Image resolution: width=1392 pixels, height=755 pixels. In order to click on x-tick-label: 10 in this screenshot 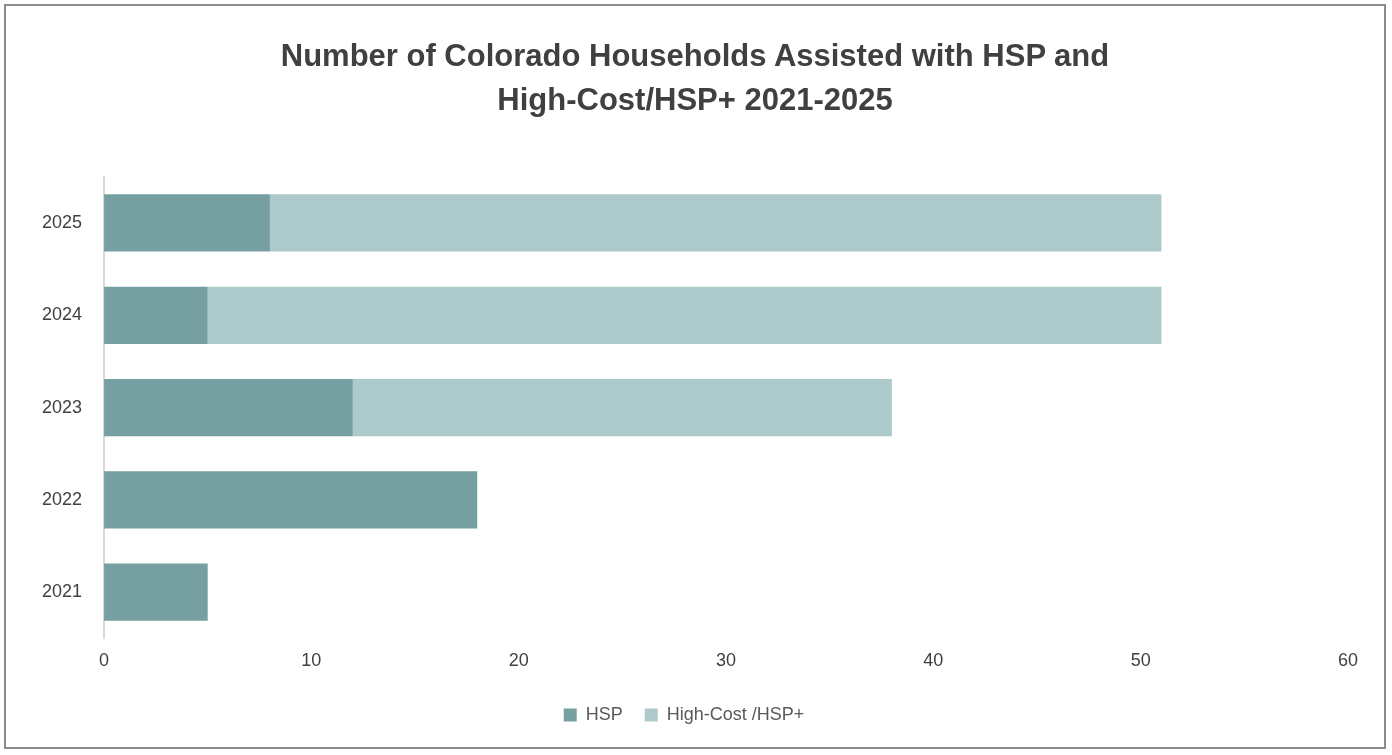, I will do `click(311, 660)`.